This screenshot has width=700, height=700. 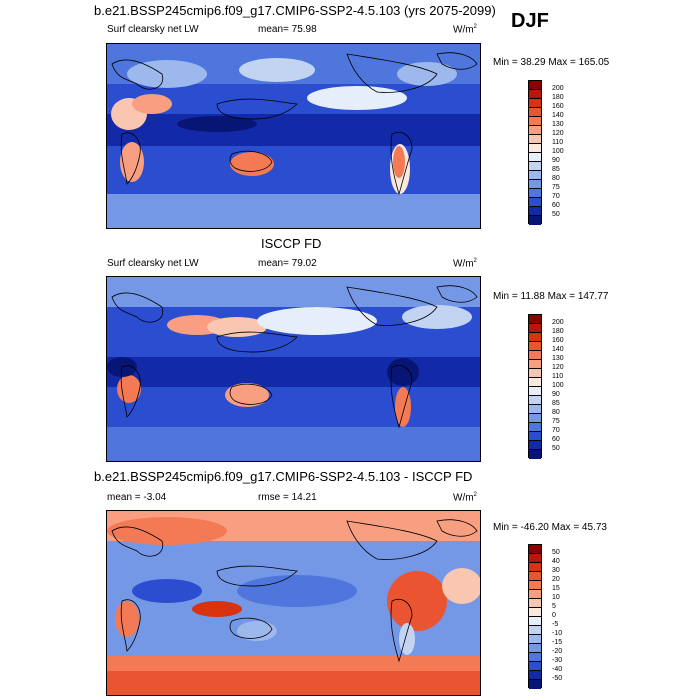 What do you see at coordinates (557, 678) in the screenshot?
I see `colorbar-tick: -50` at bounding box center [557, 678].